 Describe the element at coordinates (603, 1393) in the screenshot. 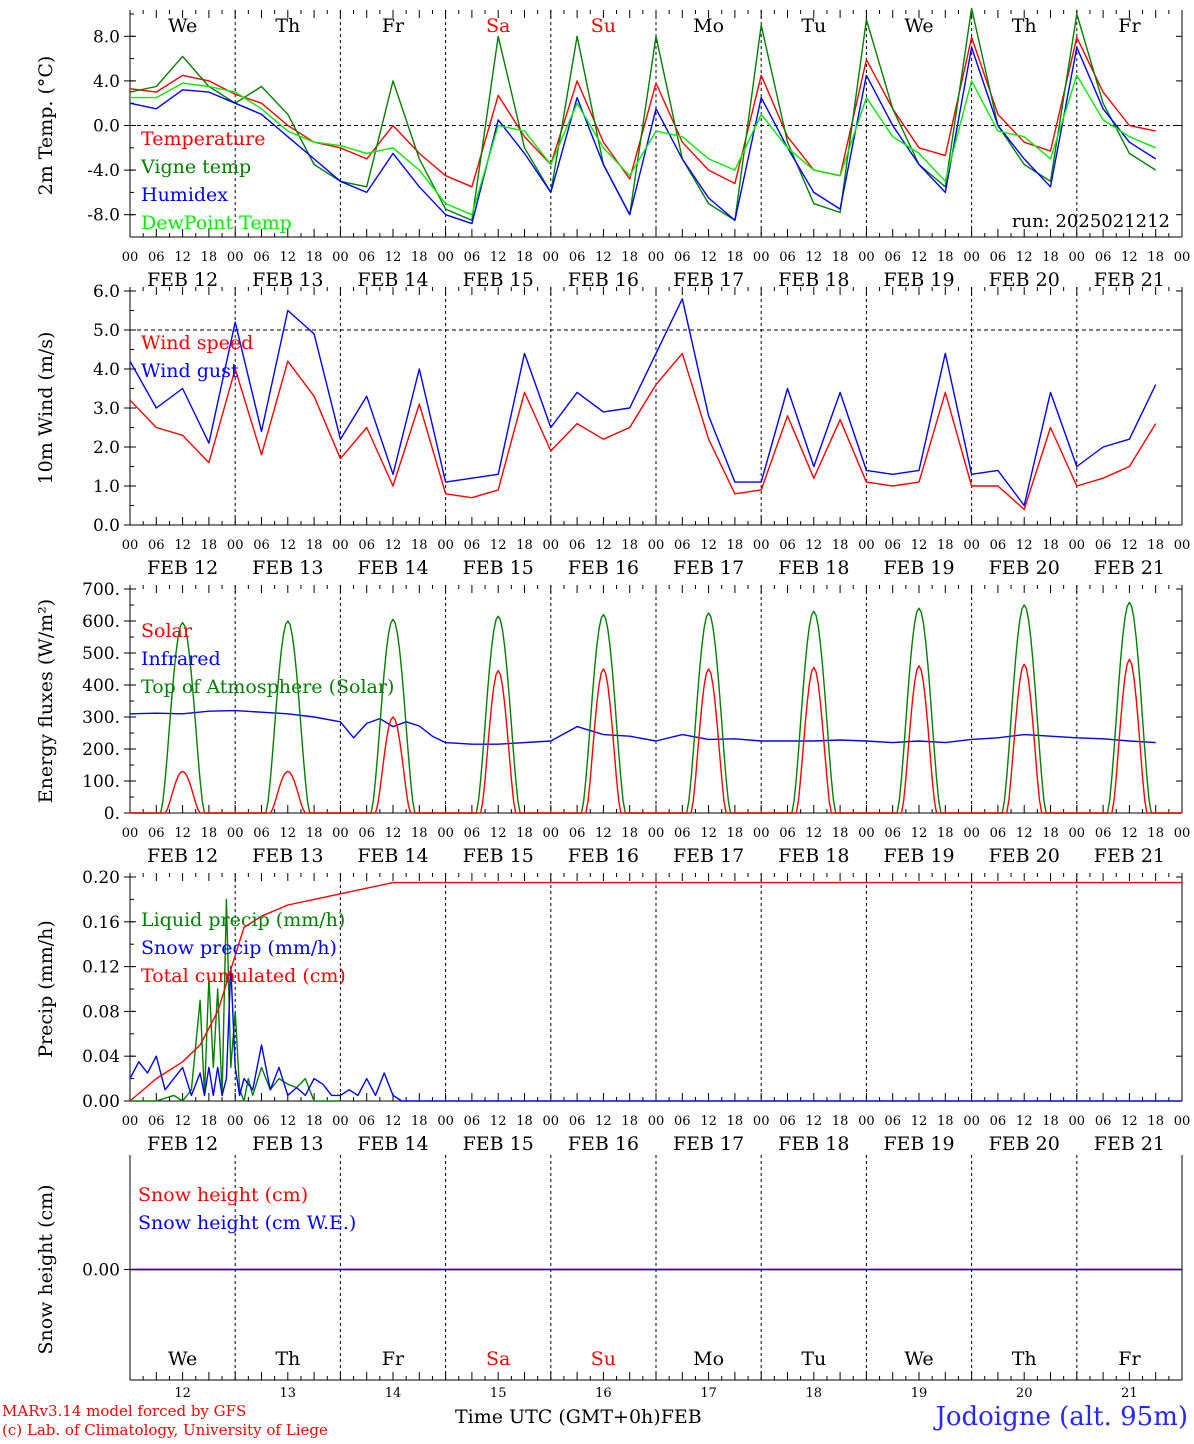

I see `day-number-label: 16` at that location.